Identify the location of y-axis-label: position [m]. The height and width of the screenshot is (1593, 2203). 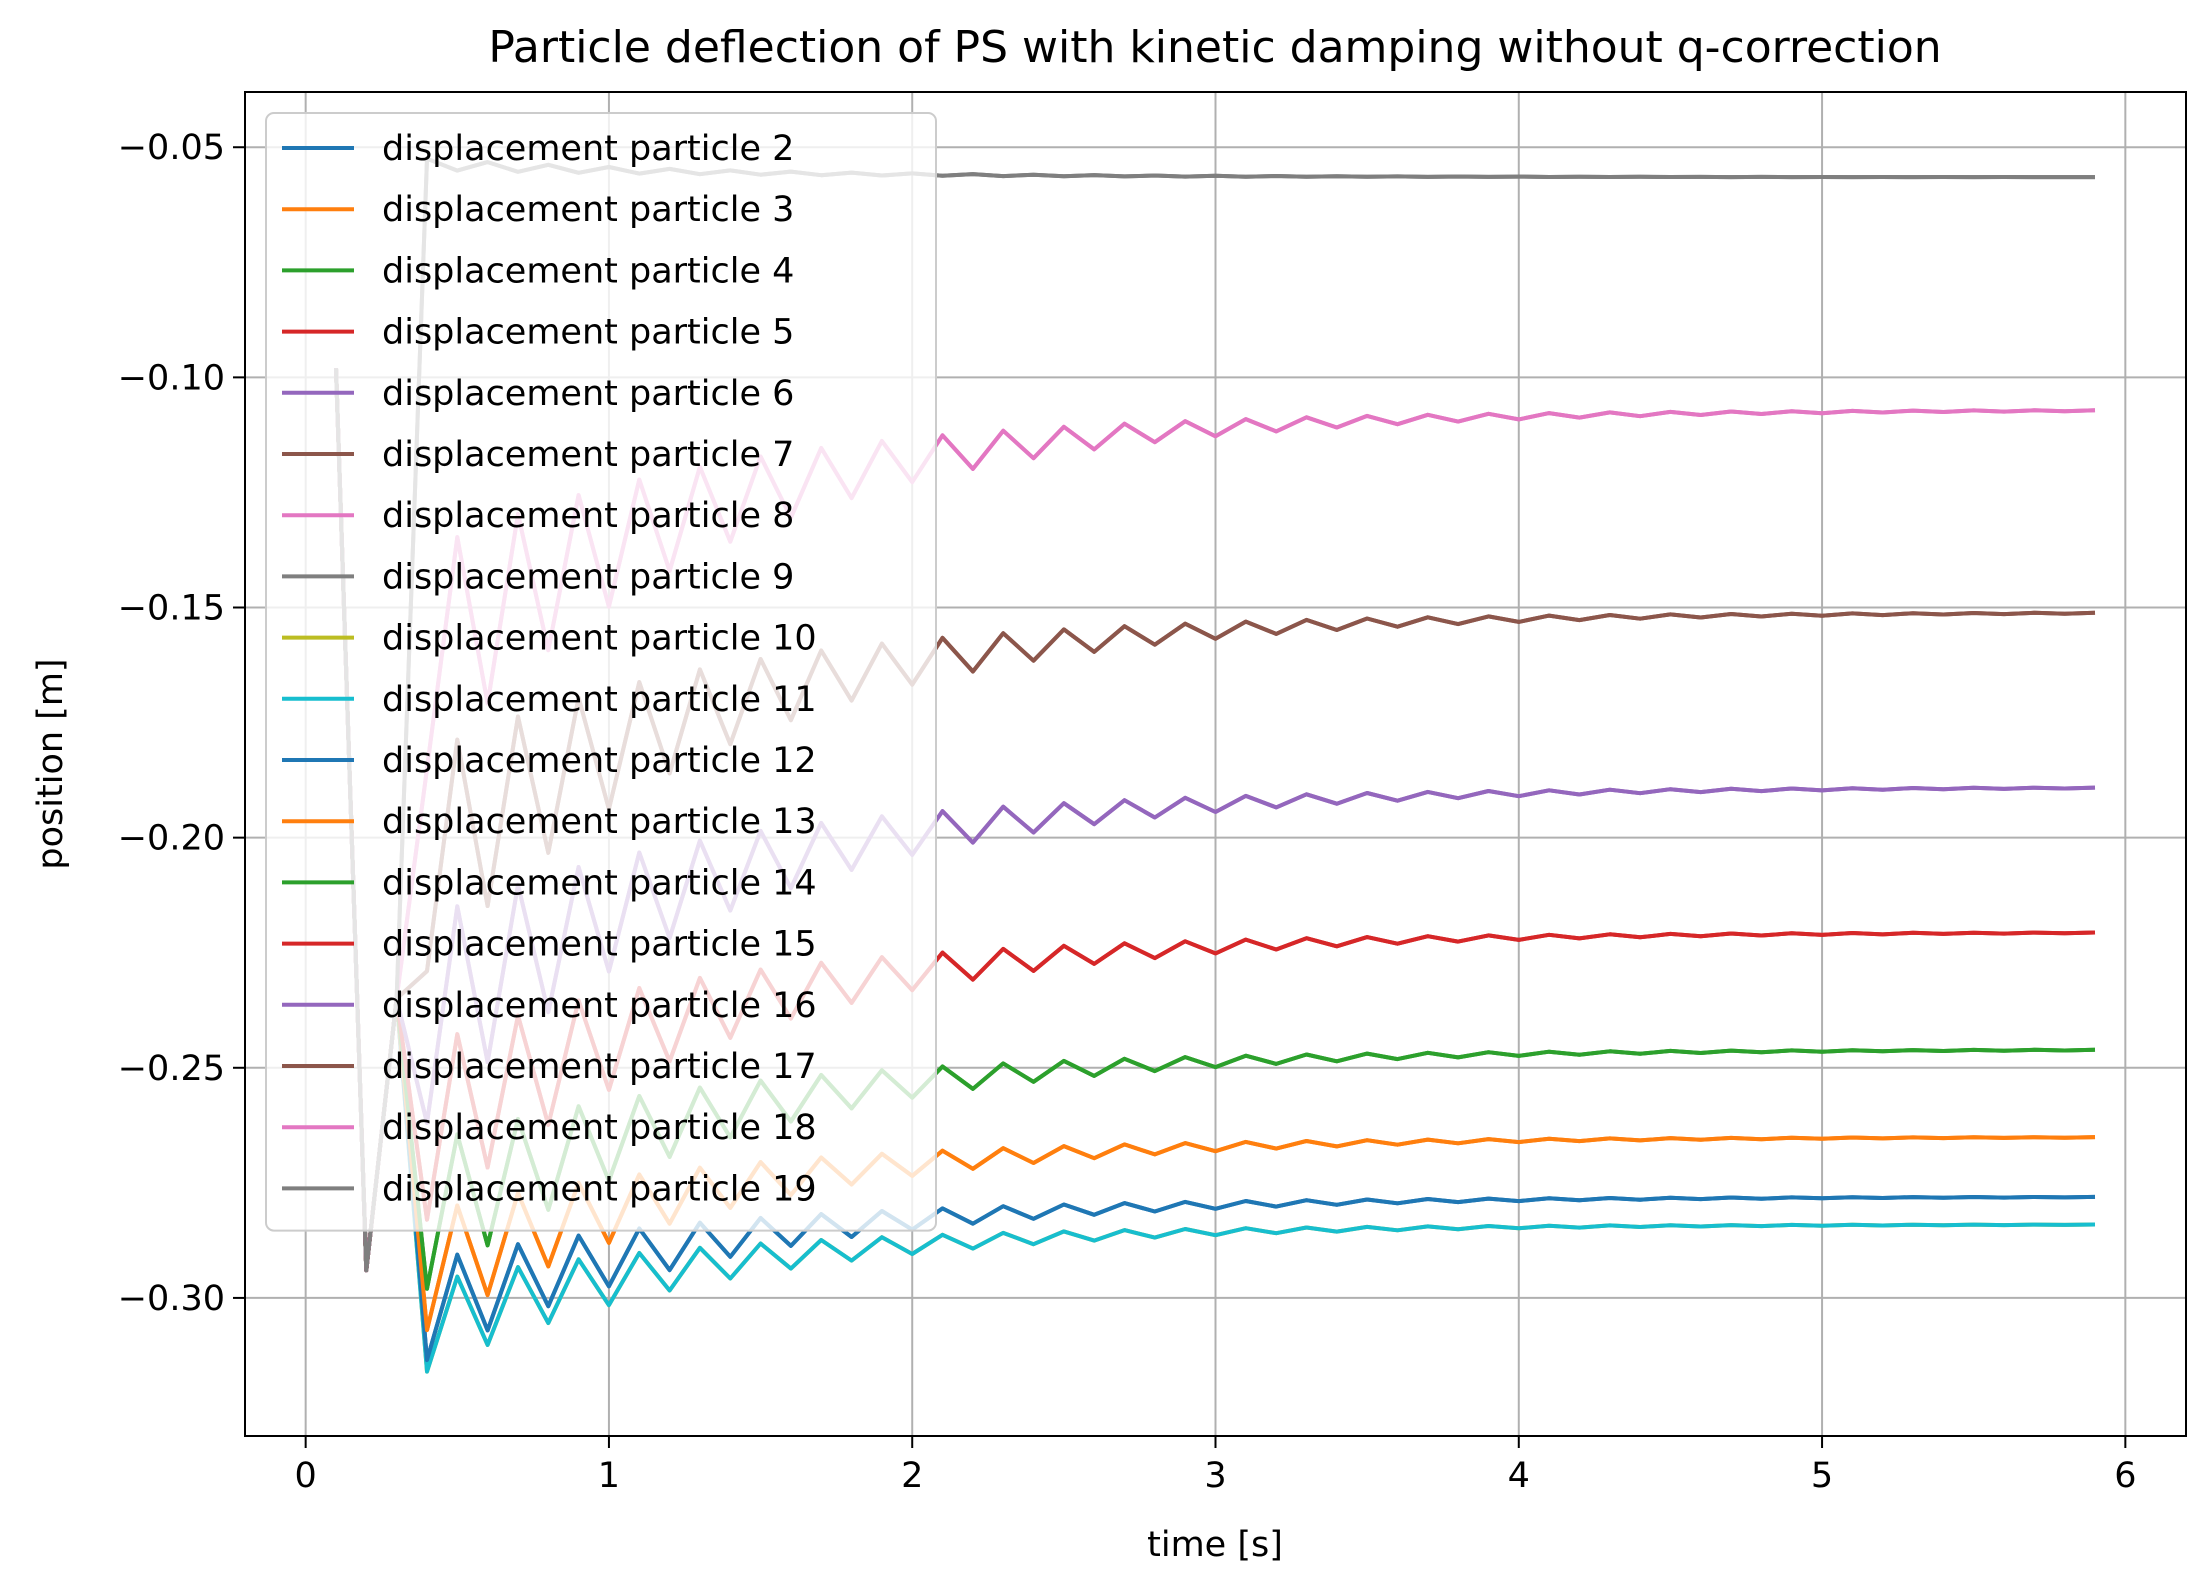
(51, 763).